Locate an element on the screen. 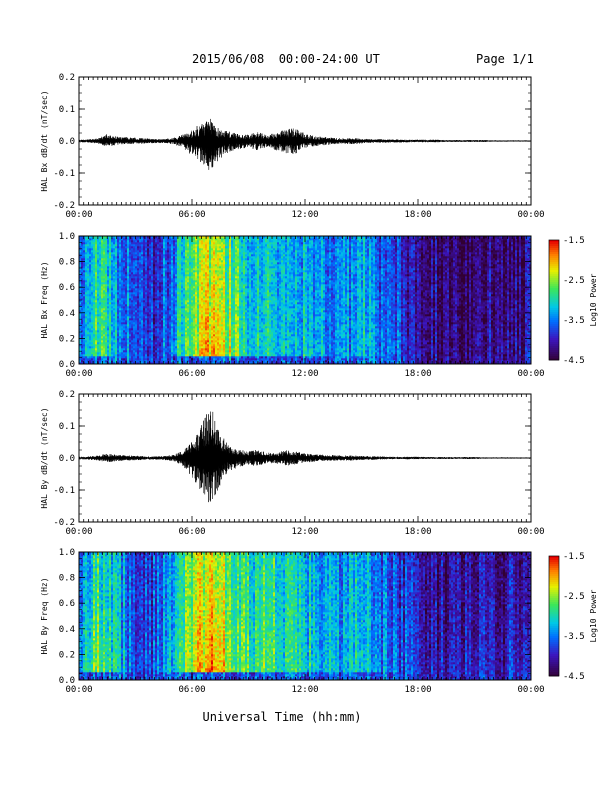 The image size is (612, 792). x-tick-label: 06:00 is located at coordinates (191, 215).